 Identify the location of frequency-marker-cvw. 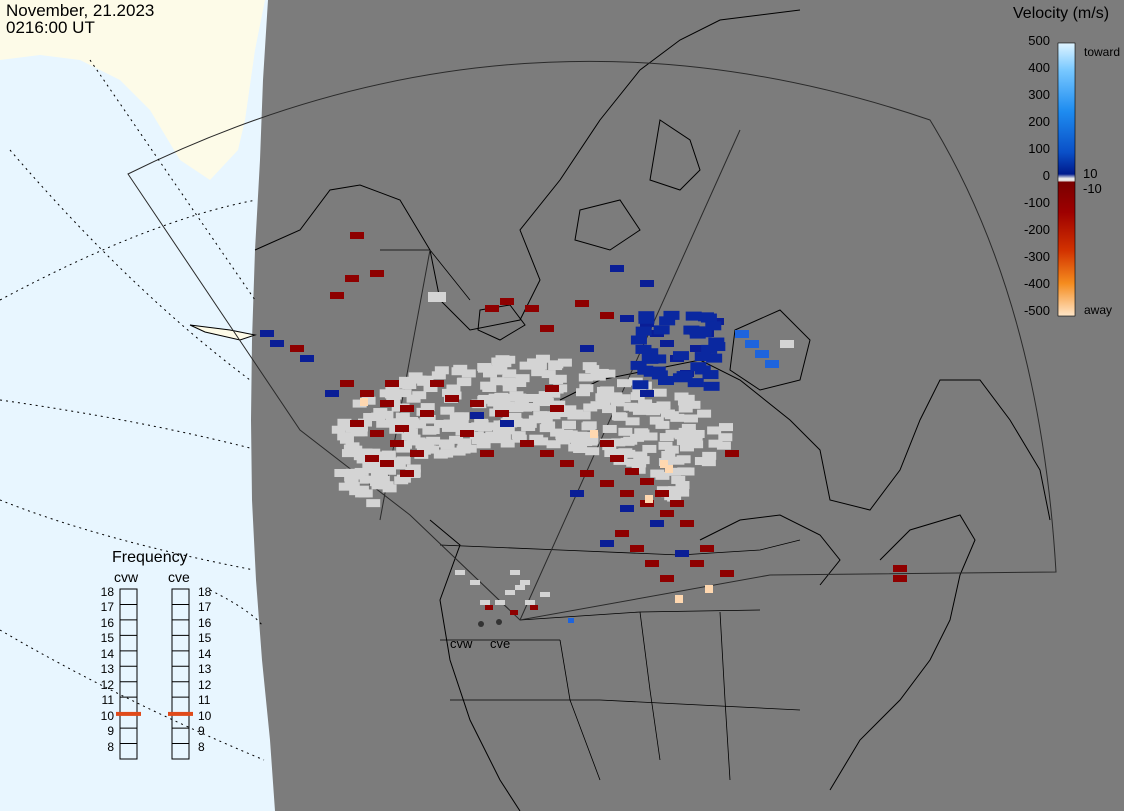
(128, 713).